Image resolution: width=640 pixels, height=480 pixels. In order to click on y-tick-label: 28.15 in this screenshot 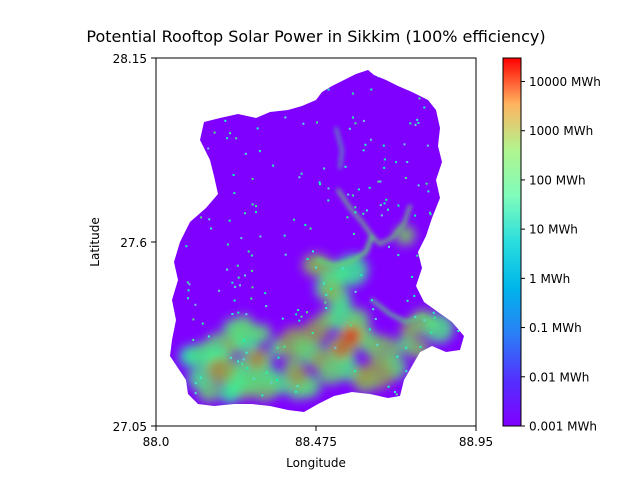, I will do `click(130, 59)`.